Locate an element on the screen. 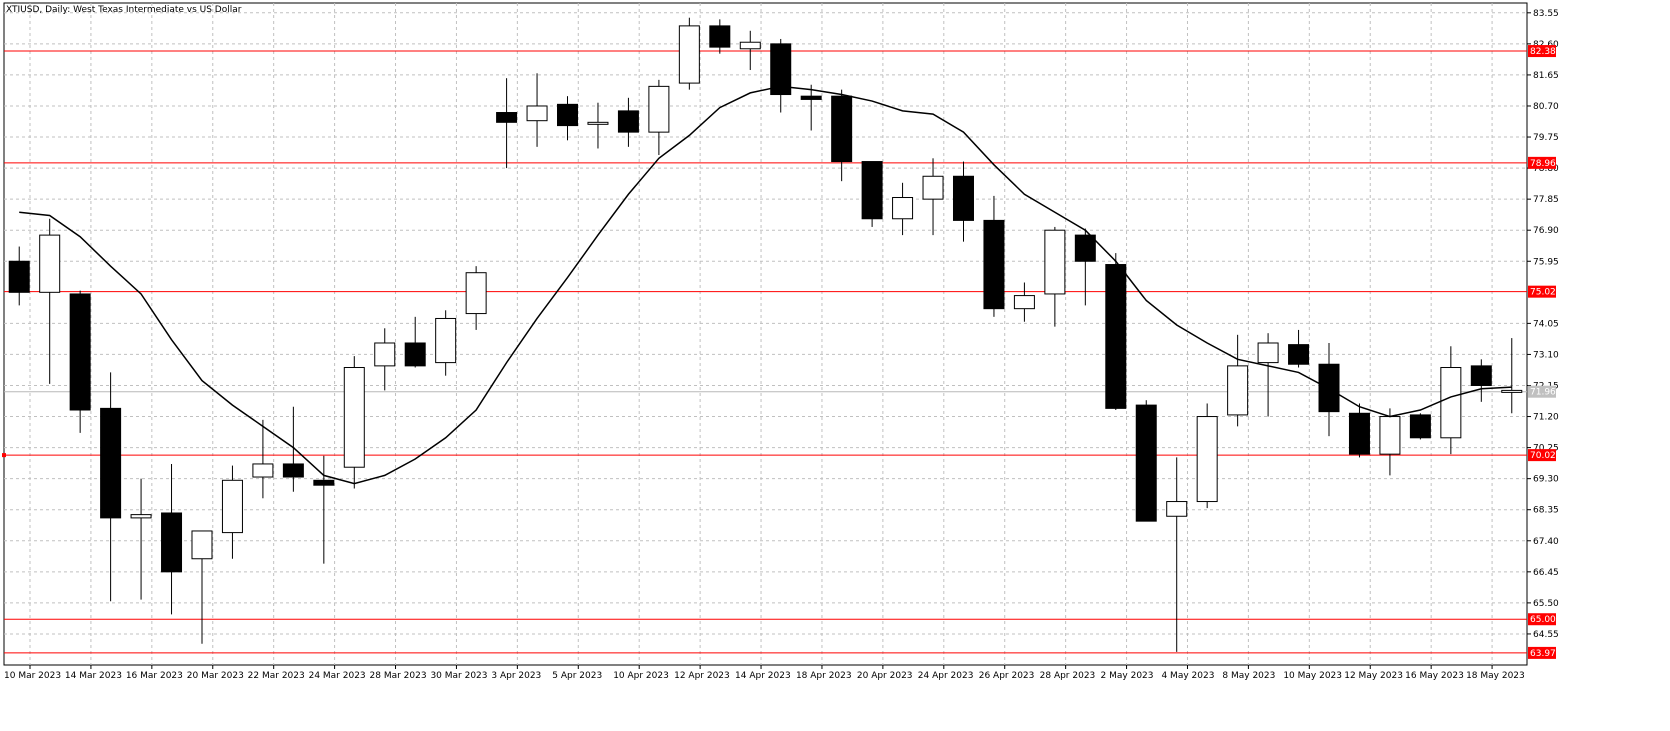 Image resolution: width=1670 pixels, height=731 pixels. level-tag-label: 82.38 is located at coordinates (1543, 52).